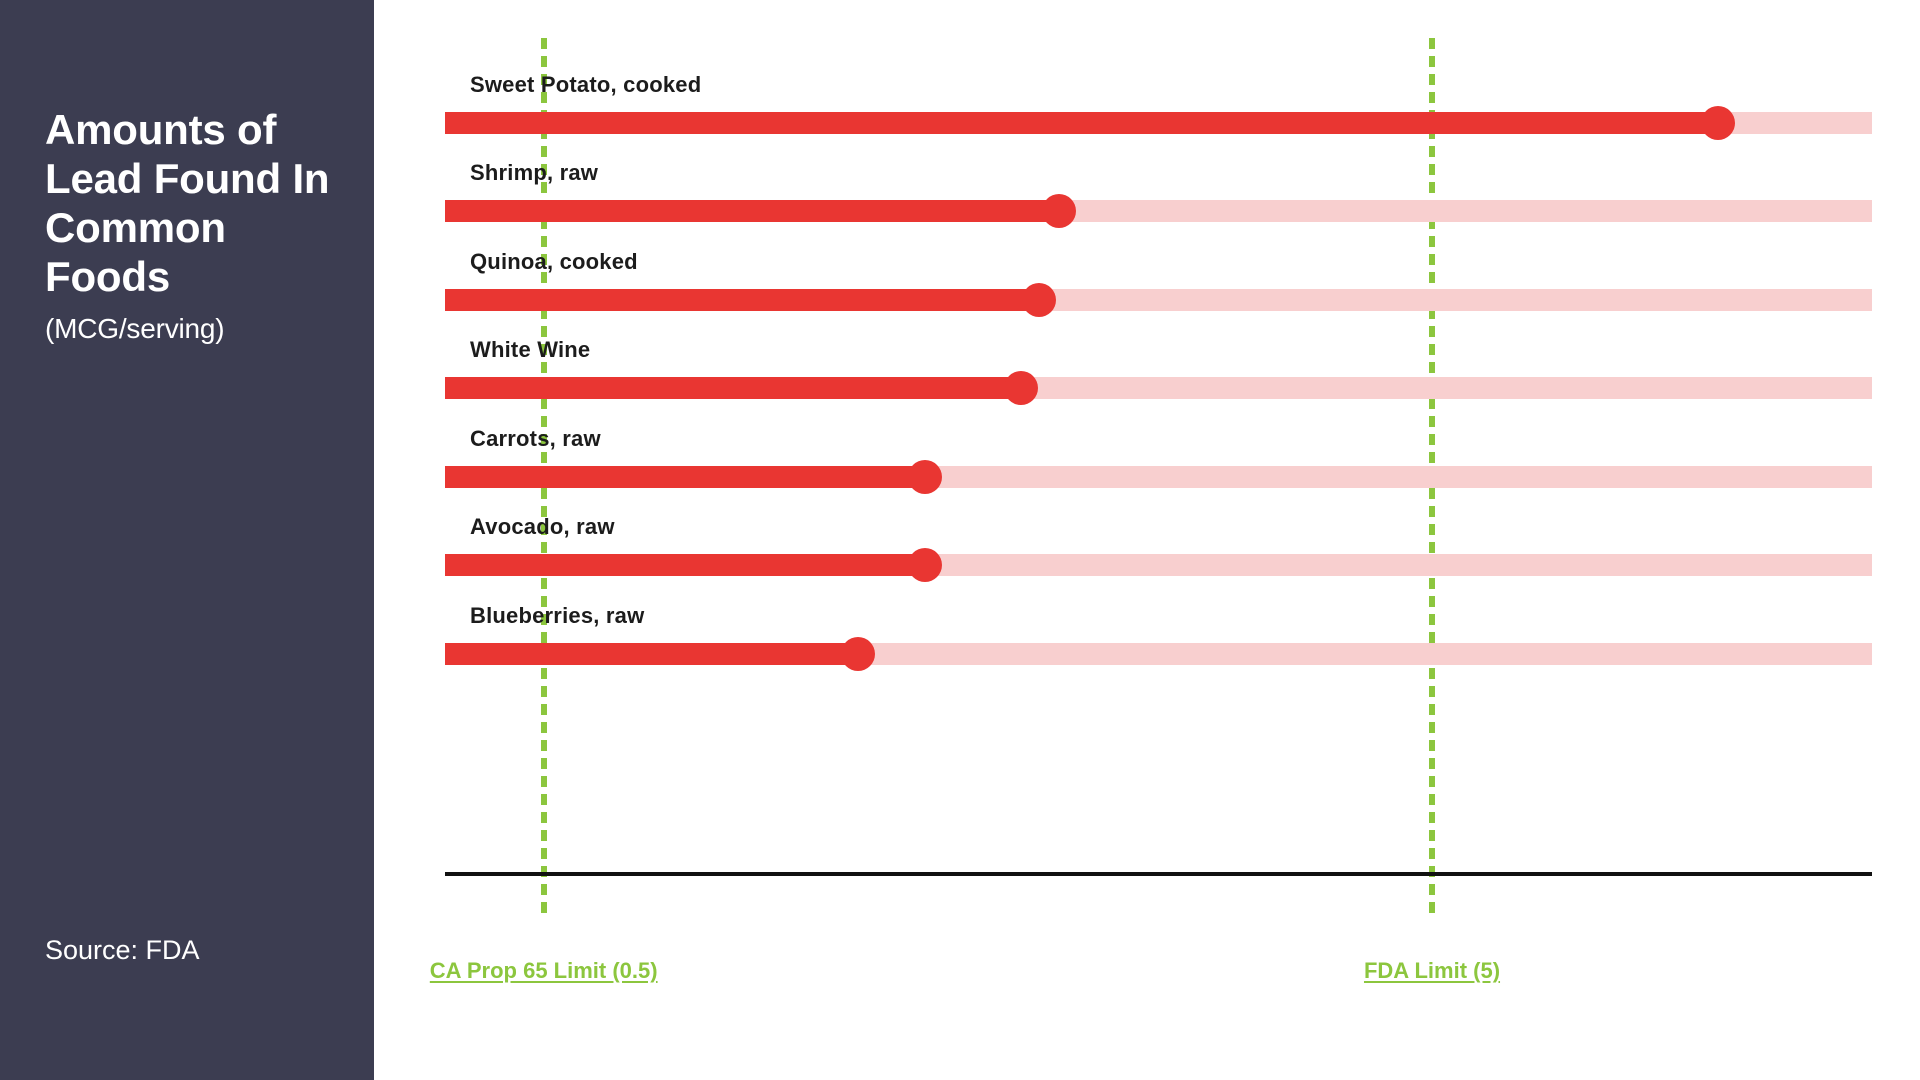 Image resolution: width=1920 pixels, height=1080 pixels. Describe the element at coordinates (187, 203) in the screenshot. I see `page-title: Amounts of Lead Found In Common Foods` at that location.